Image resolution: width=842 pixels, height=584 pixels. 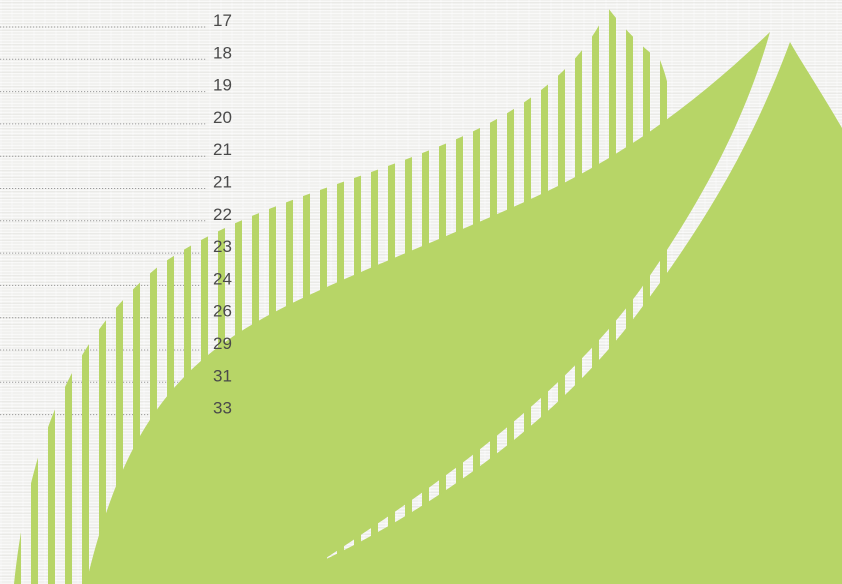 I want to click on value-label: 26, so click(x=222, y=311).